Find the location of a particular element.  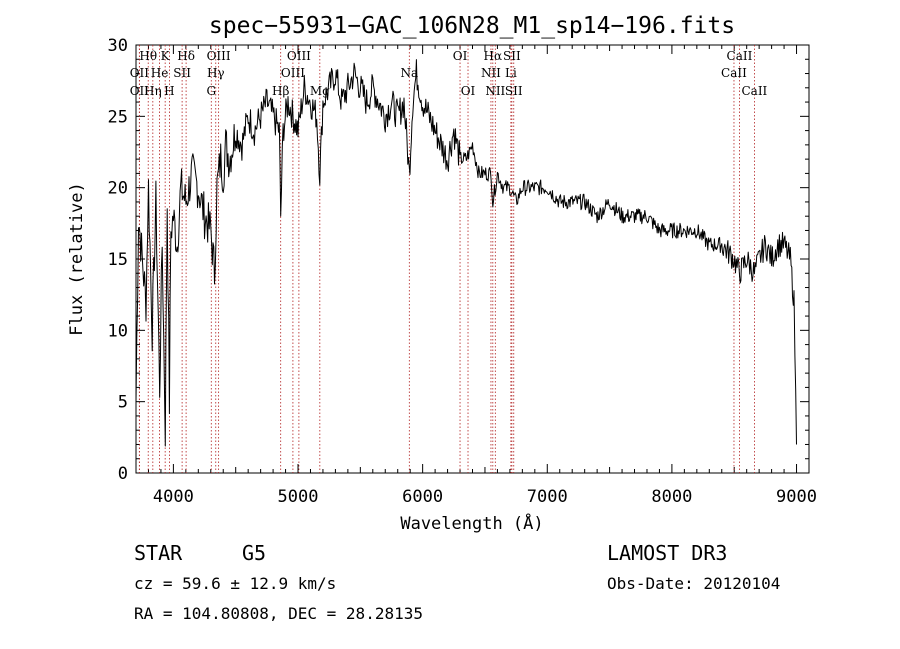

y-tick-label: 30 is located at coordinates (118, 46).